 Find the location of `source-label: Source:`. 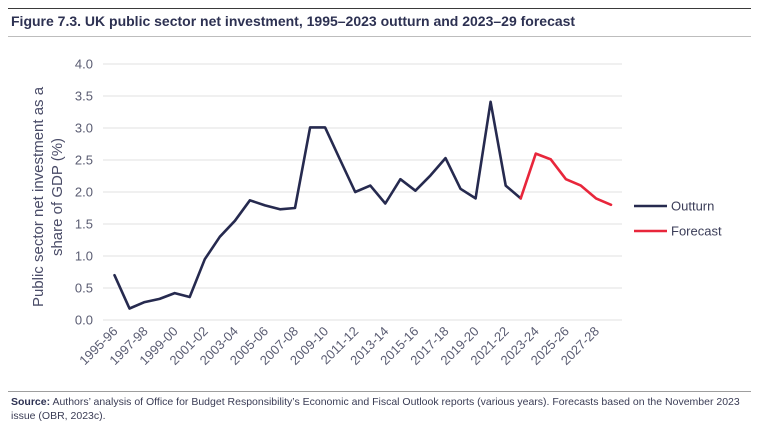

source-label: Source: is located at coordinates (31, 402).